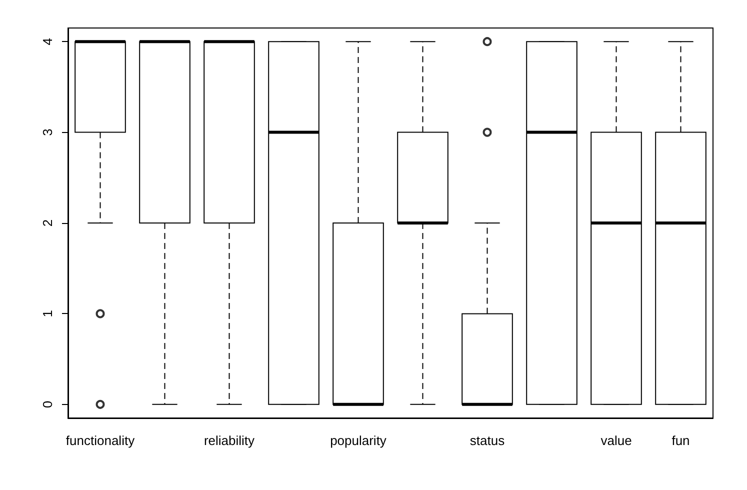  Describe the element at coordinates (47, 132) in the screenshot. I see `y-tick-label: 3` at that location.